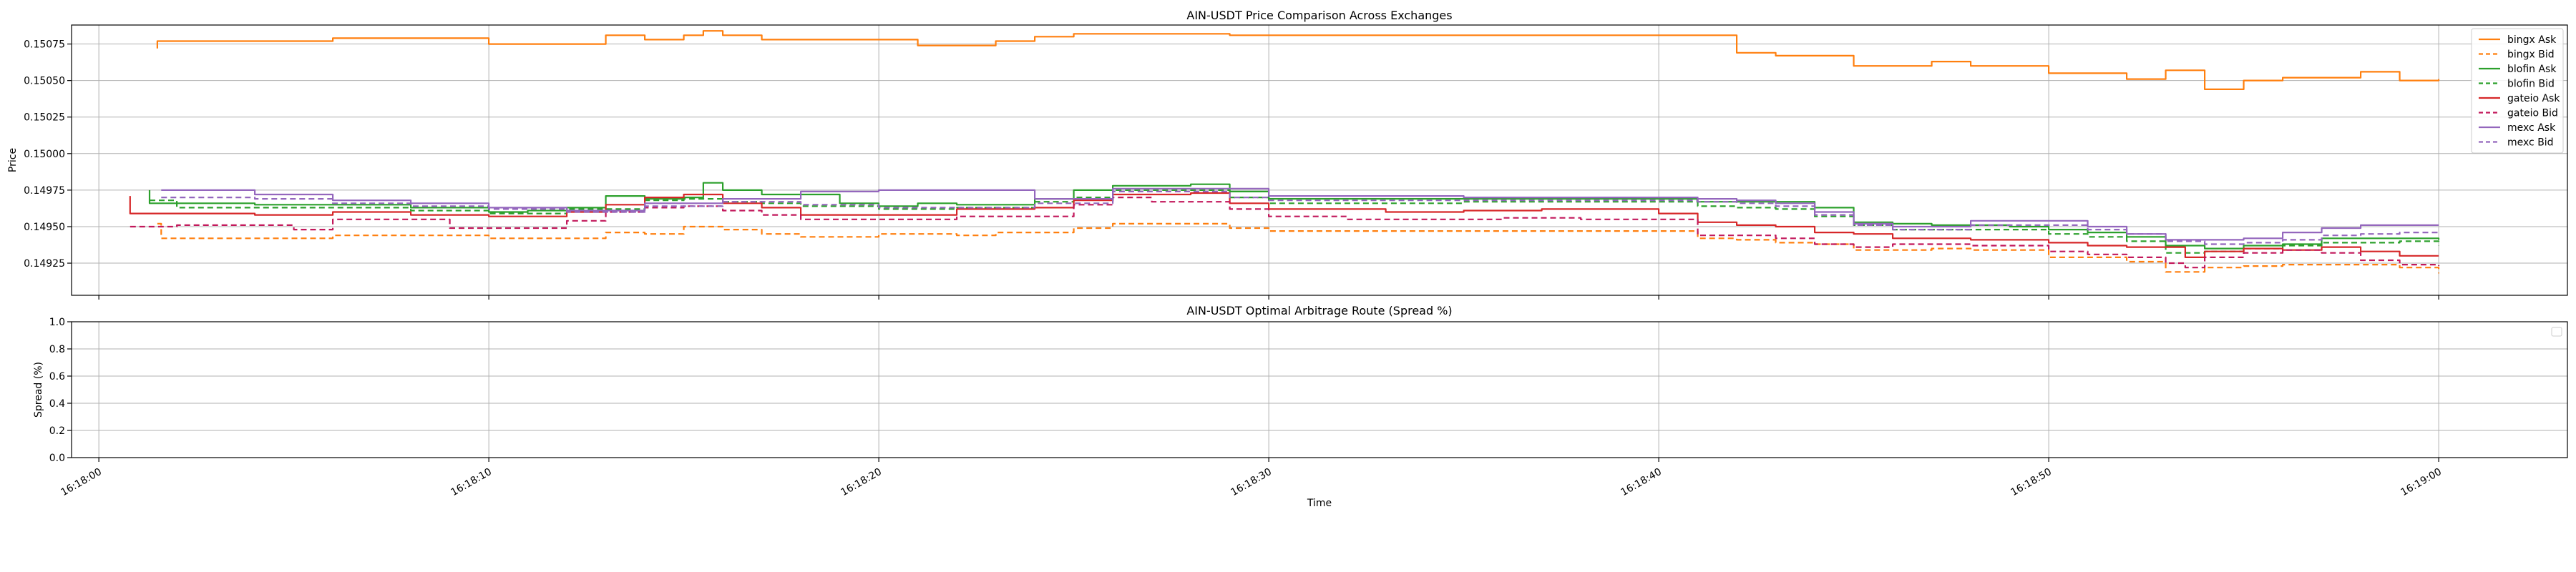 This screenshot has height=572, width=2576. I want to click on price-y-axis-label: Price, so click(13, 160).